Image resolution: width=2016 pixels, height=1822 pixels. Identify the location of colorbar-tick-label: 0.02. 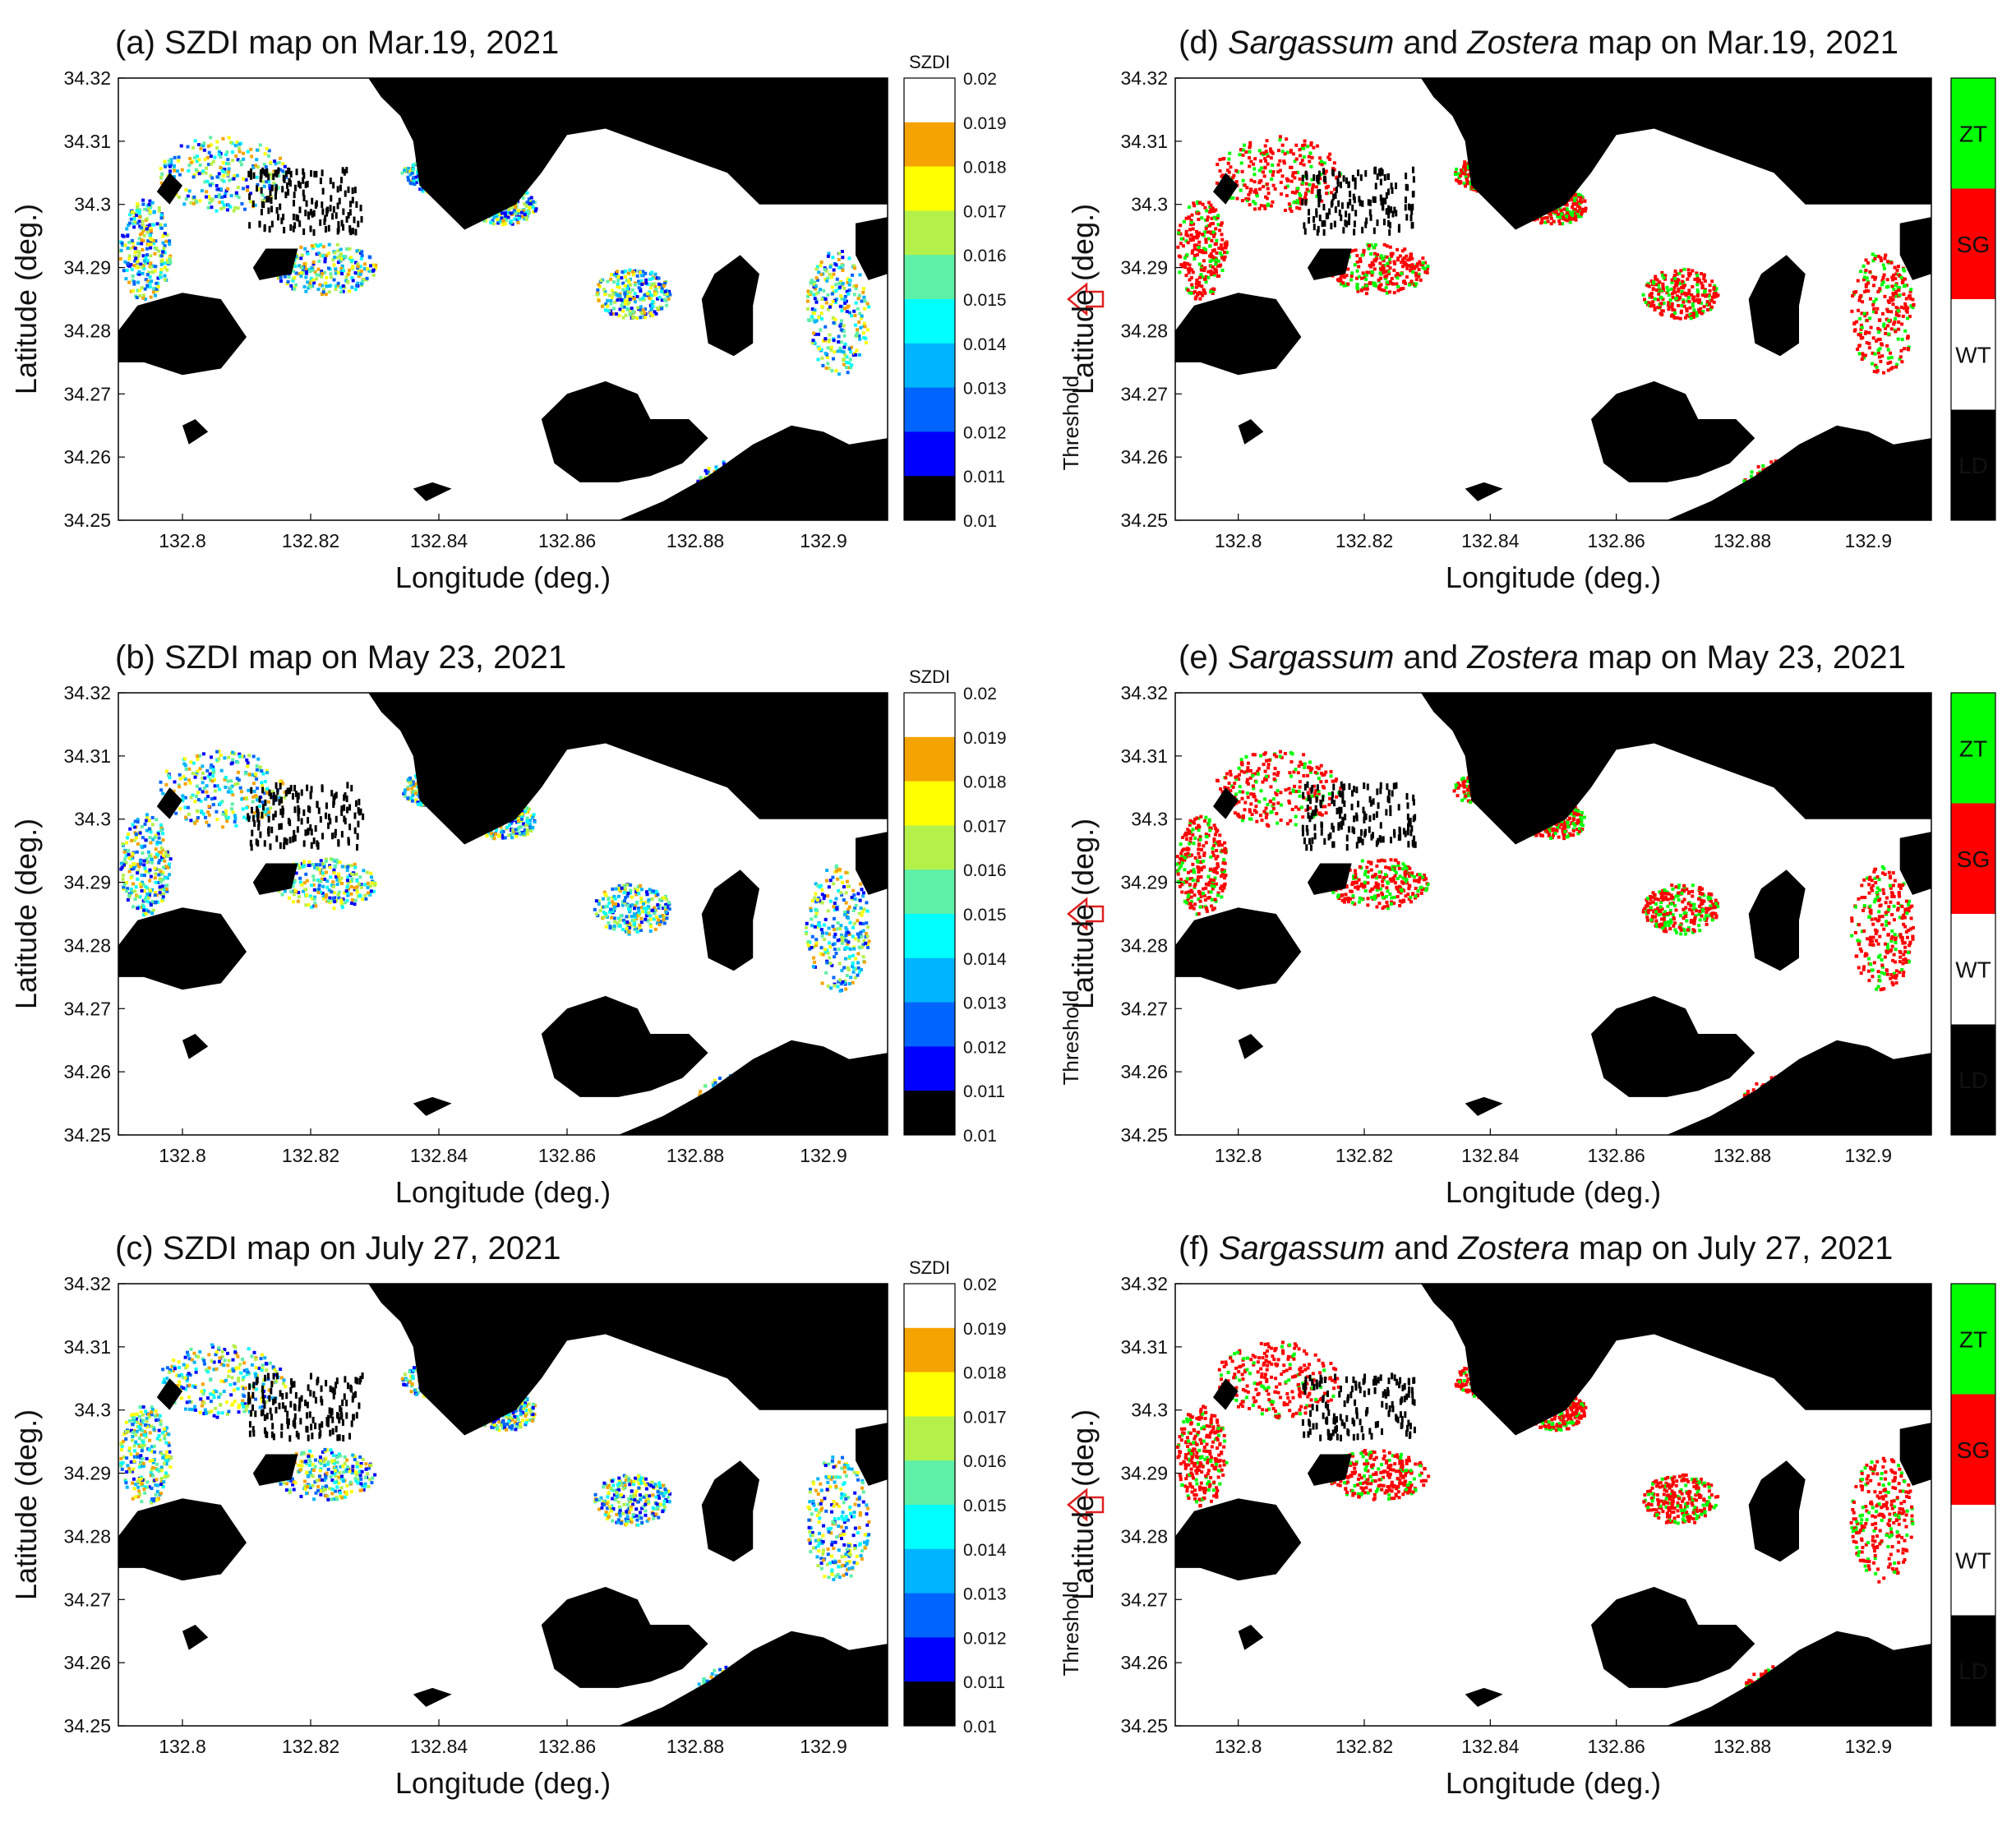
(980, 1285).